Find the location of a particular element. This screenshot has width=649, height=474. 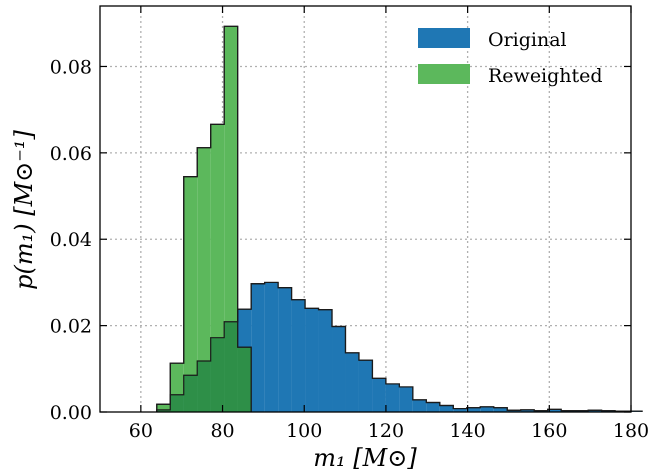

outline-top is located at coordinates (204, 218).